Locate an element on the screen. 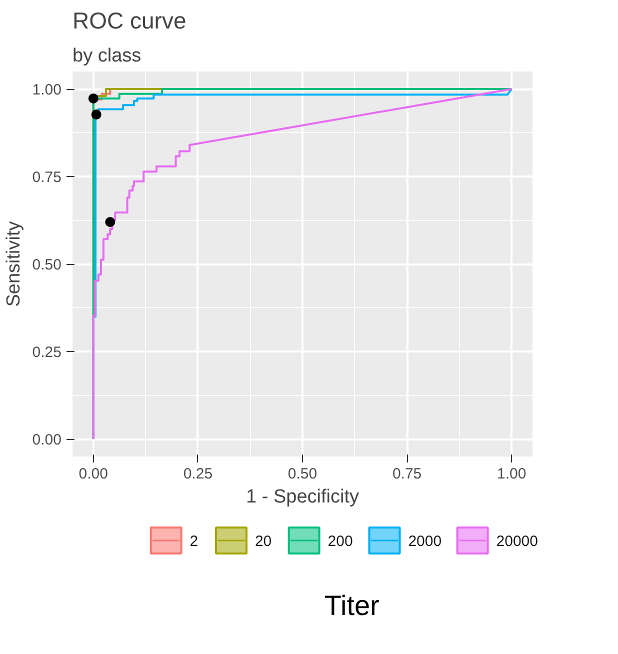 This screenshot has width=618, height=654. x-tick-label: 0.50 is located at coordinates (303, 474).